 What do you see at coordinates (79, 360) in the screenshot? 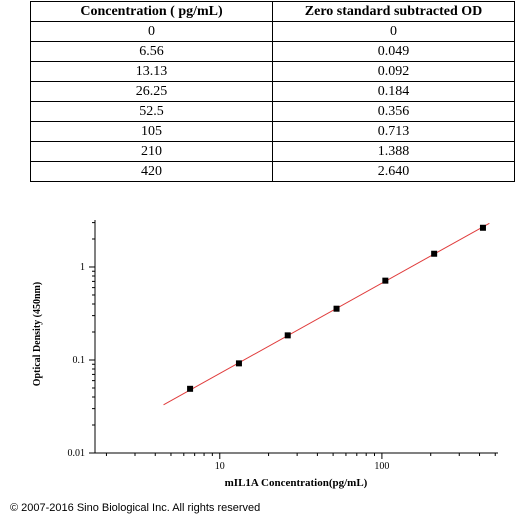
I see `y-tick-label: 0.1` at bounding box center [79, 360].